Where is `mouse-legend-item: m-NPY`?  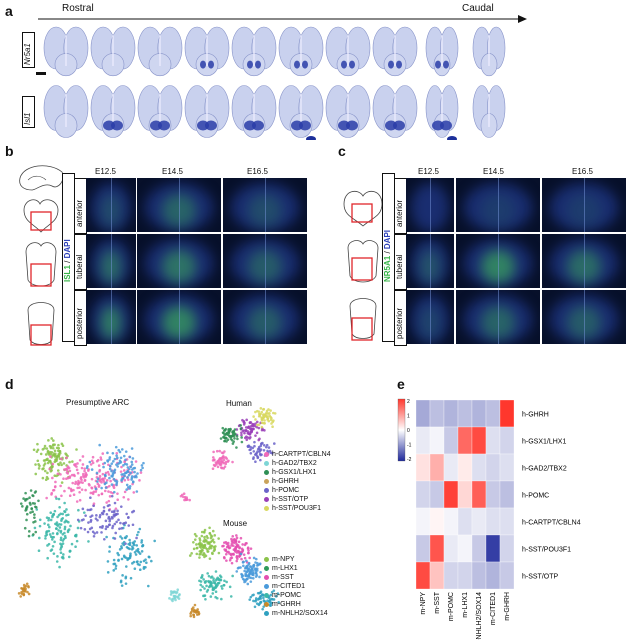
mouse-legend-item: m-NPY is located at coordinates (296, 559).